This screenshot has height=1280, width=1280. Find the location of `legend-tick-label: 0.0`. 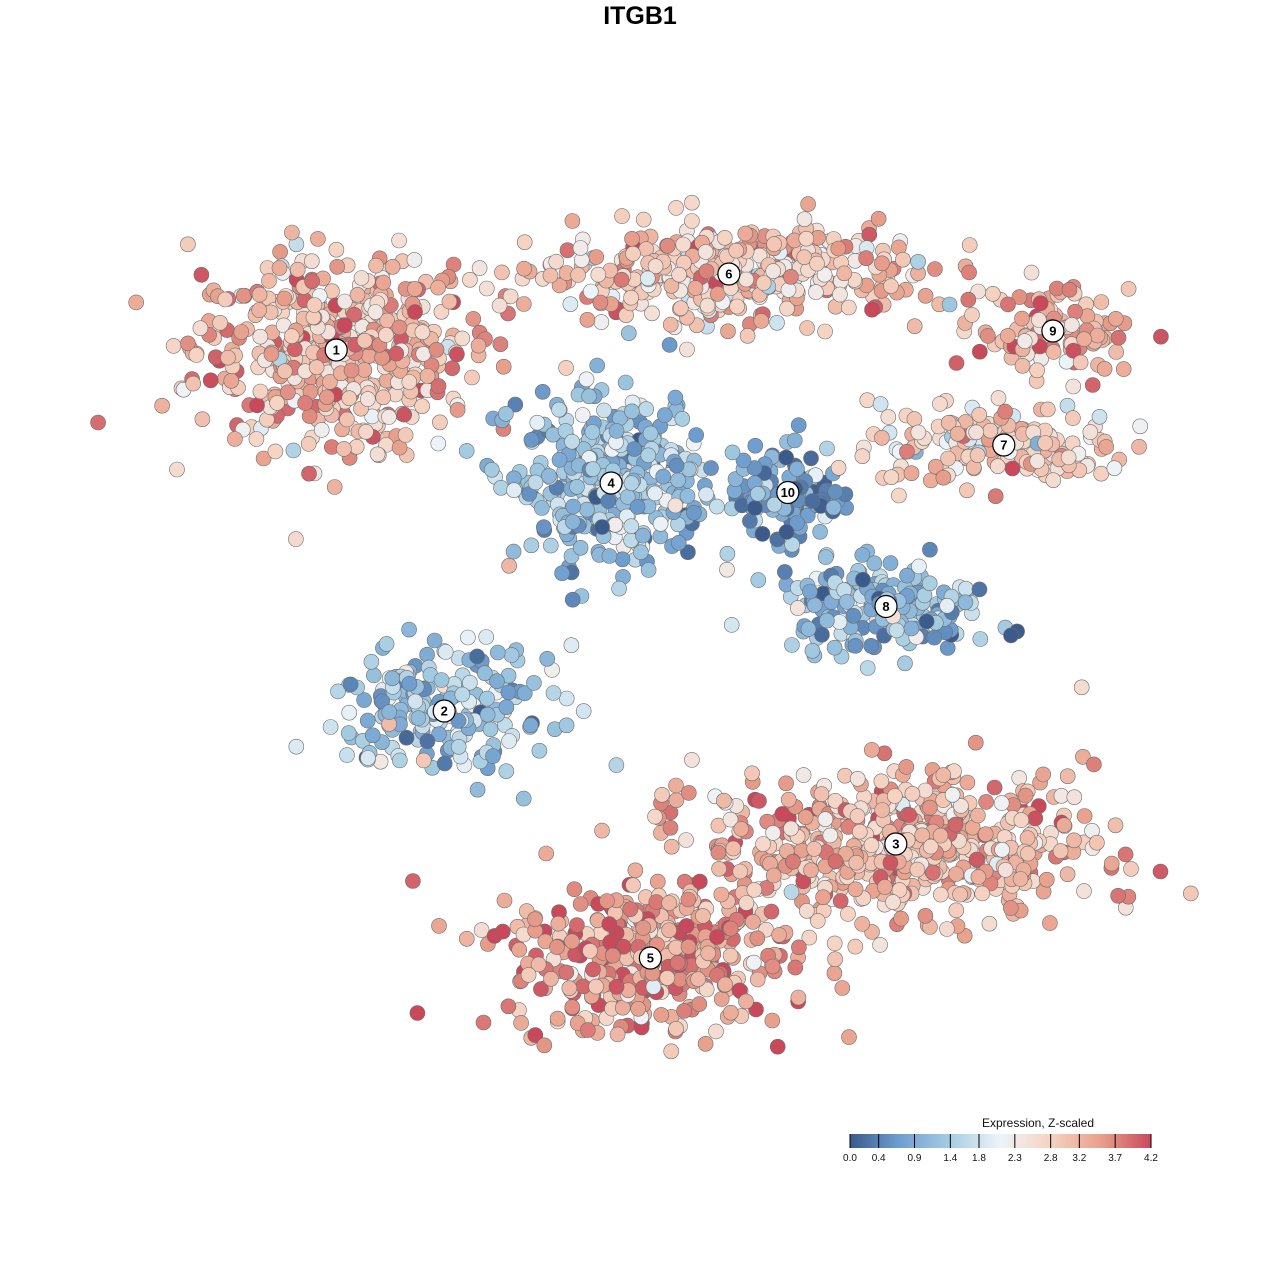

legend-tick-label: 0.0 is located at coordinates (850, 1158).